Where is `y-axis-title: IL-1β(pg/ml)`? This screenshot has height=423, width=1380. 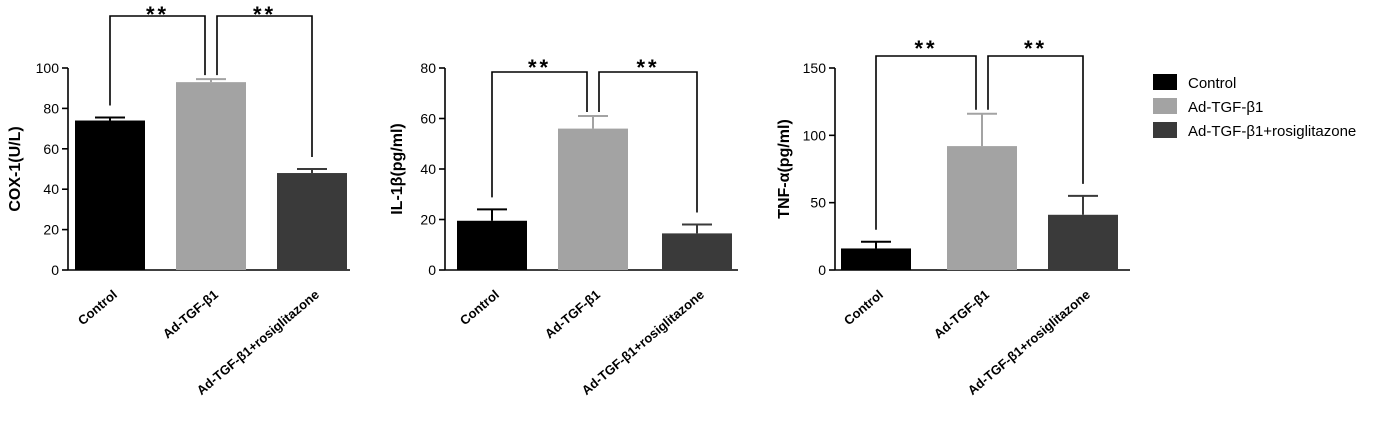 y-axis-title: IL-1β(pg/ml) is located at coordinates (397, 169).